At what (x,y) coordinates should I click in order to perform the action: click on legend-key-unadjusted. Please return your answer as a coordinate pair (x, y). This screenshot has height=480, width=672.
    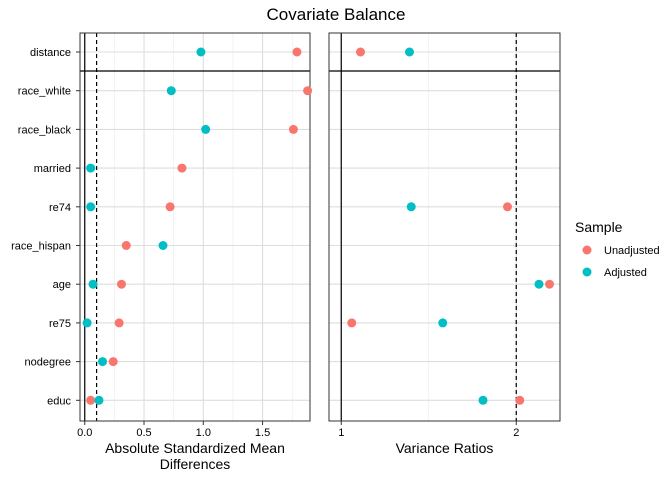
    Looking at the image, I should click on (587, 250).